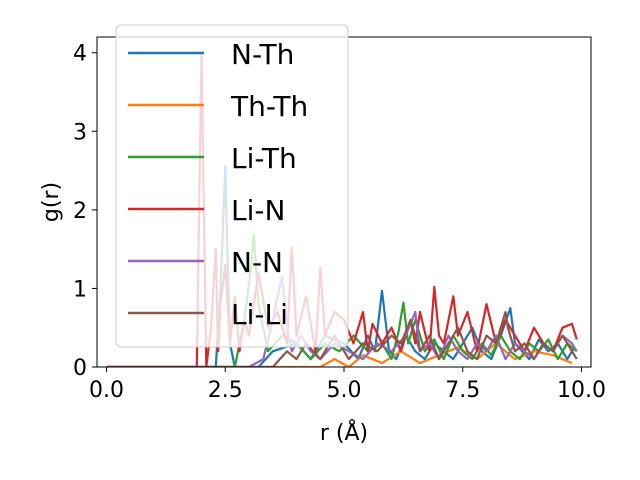 This screenshot has width=640, height=480. I want to click on x-tick-label: 2.5, so click(225, 390).